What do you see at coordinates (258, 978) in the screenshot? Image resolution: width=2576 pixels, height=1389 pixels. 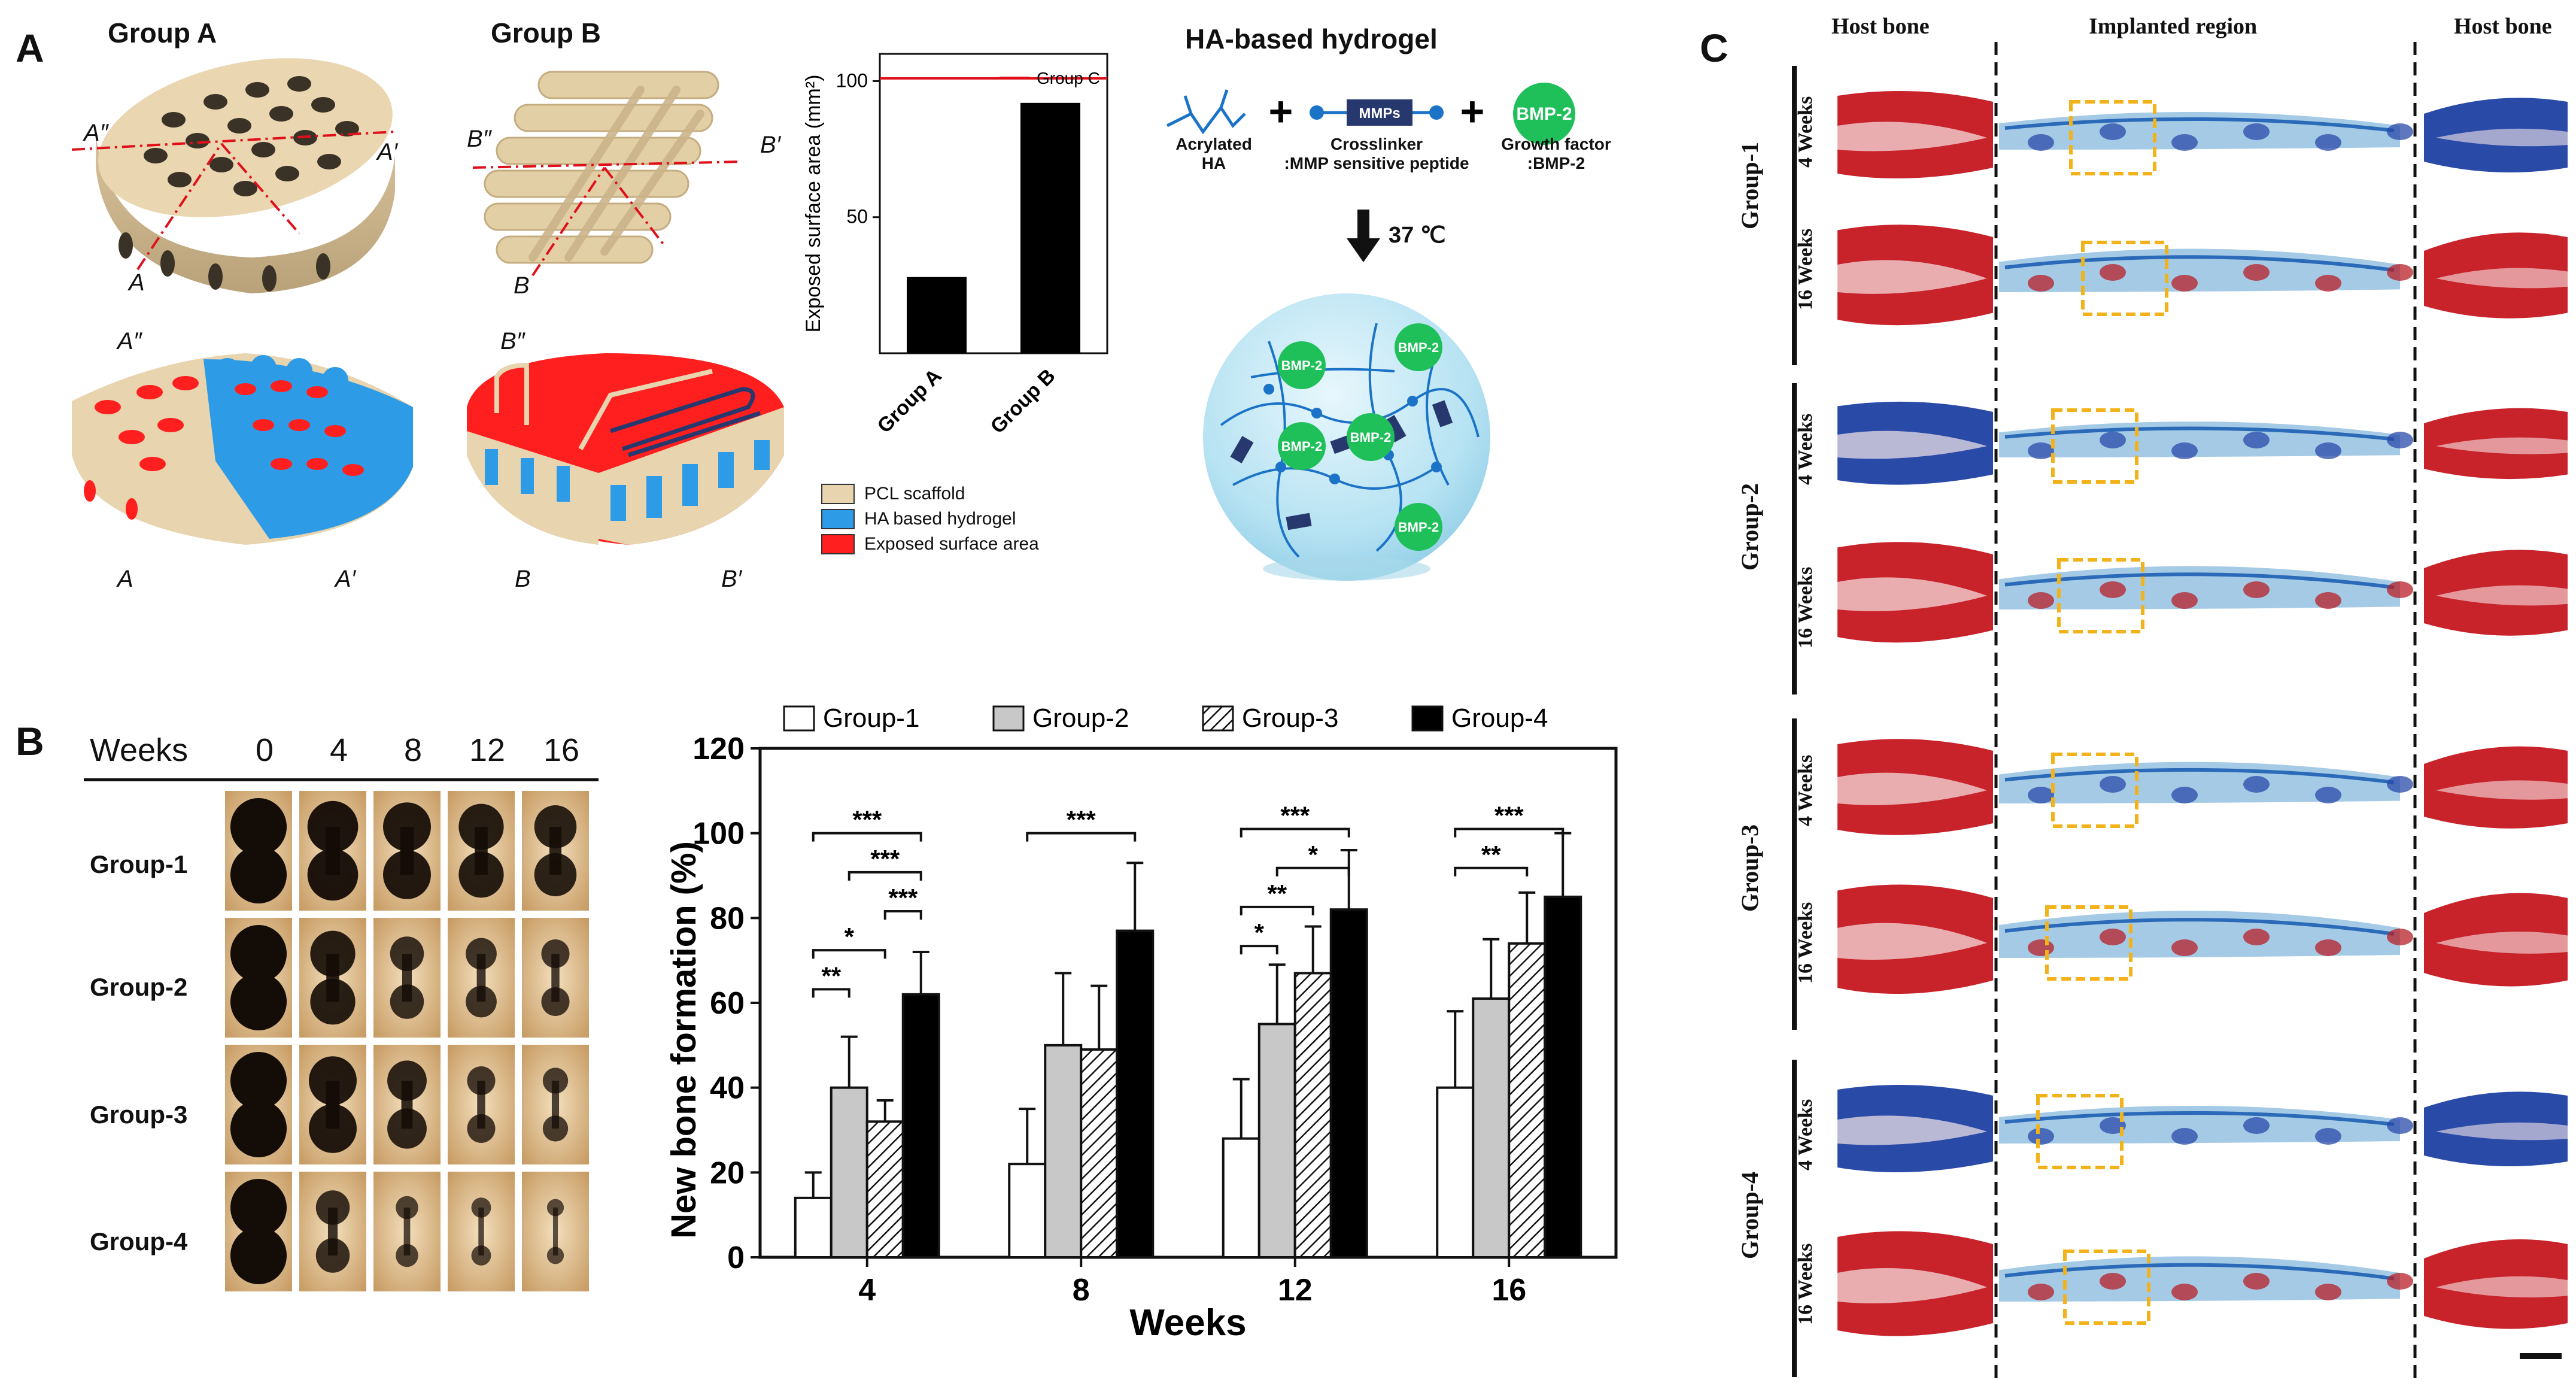 I see `micro-ct-image-r2-c1` at bounding box center [258, 978].